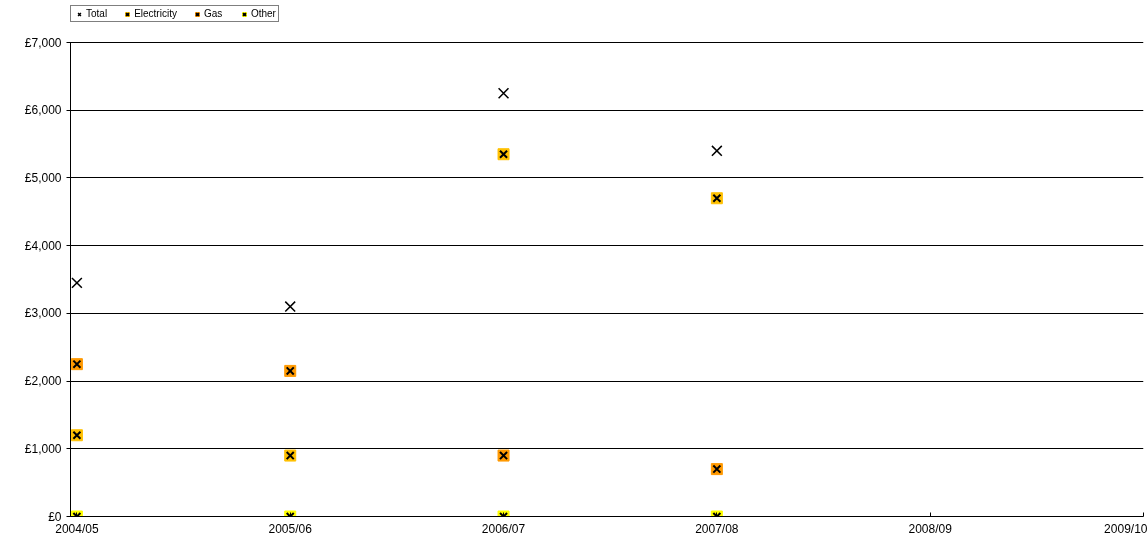 The height and width of the screenshot is (552, 1147). Describe the element at coordinates (717, 528) in the screenshot. I see `x-tick-label: 2007/08` at that location.